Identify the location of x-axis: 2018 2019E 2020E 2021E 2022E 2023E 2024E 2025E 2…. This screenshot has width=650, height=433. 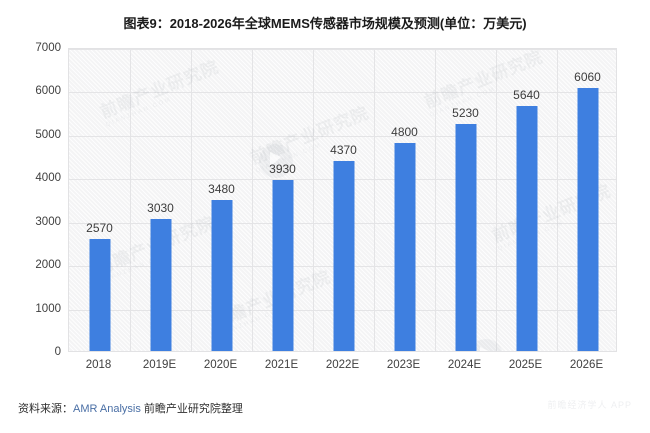
(342, 365).